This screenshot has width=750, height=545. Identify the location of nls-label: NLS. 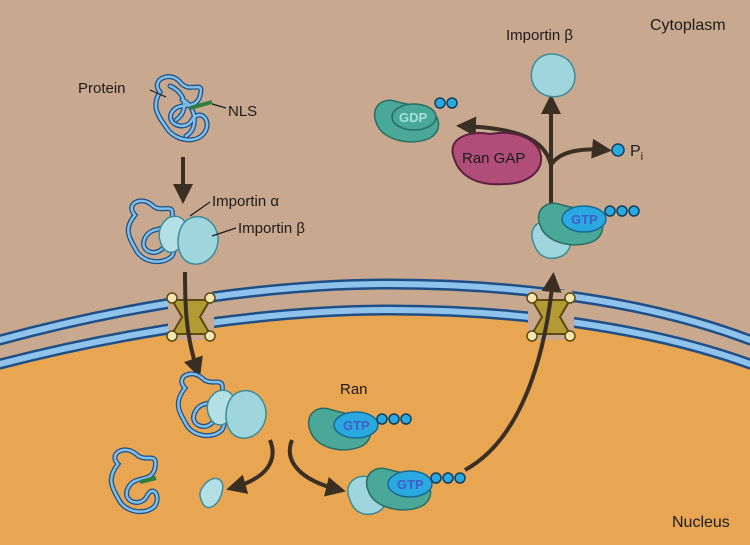
(242, 111).